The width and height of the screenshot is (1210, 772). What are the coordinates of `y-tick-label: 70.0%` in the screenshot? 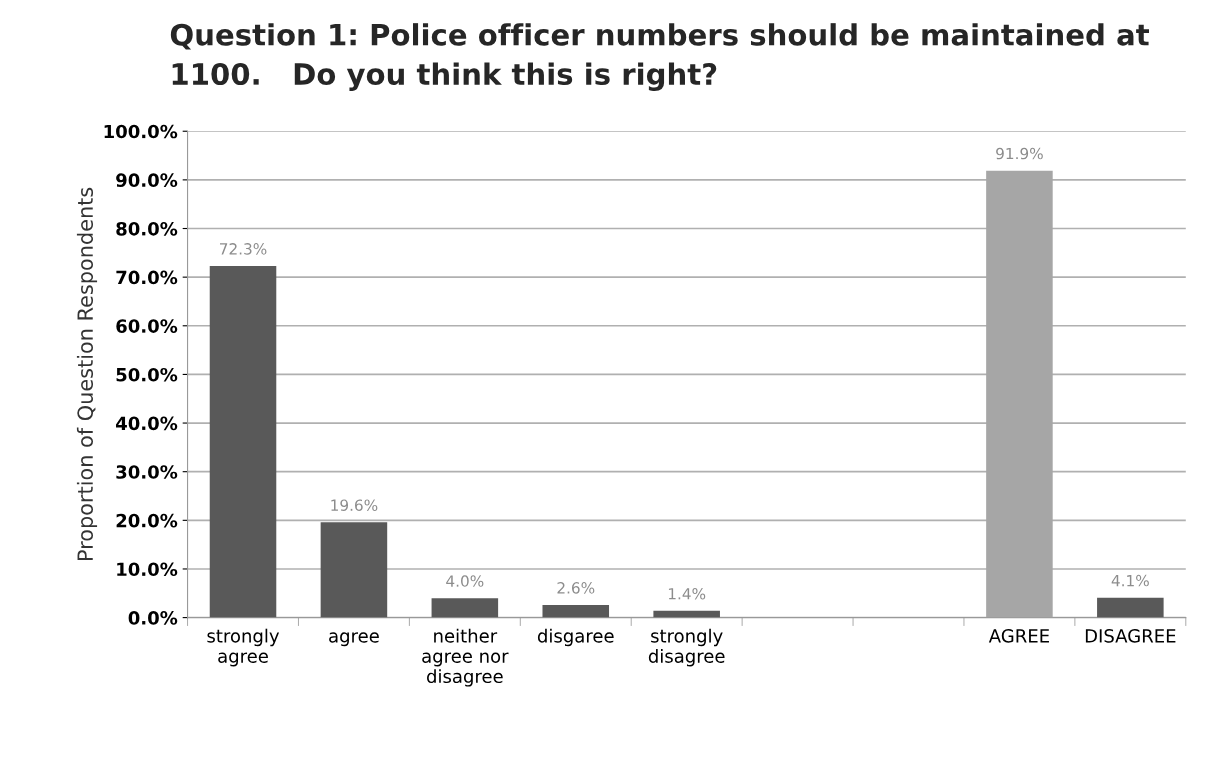 It's located at (147, 277).